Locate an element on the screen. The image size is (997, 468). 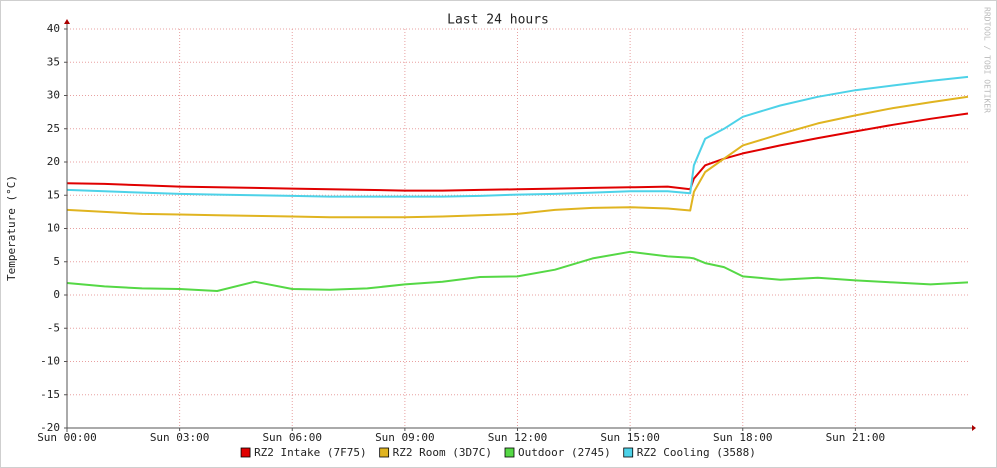
x-tick-label: Sun 09:00 is located at coordinates (405, 437).